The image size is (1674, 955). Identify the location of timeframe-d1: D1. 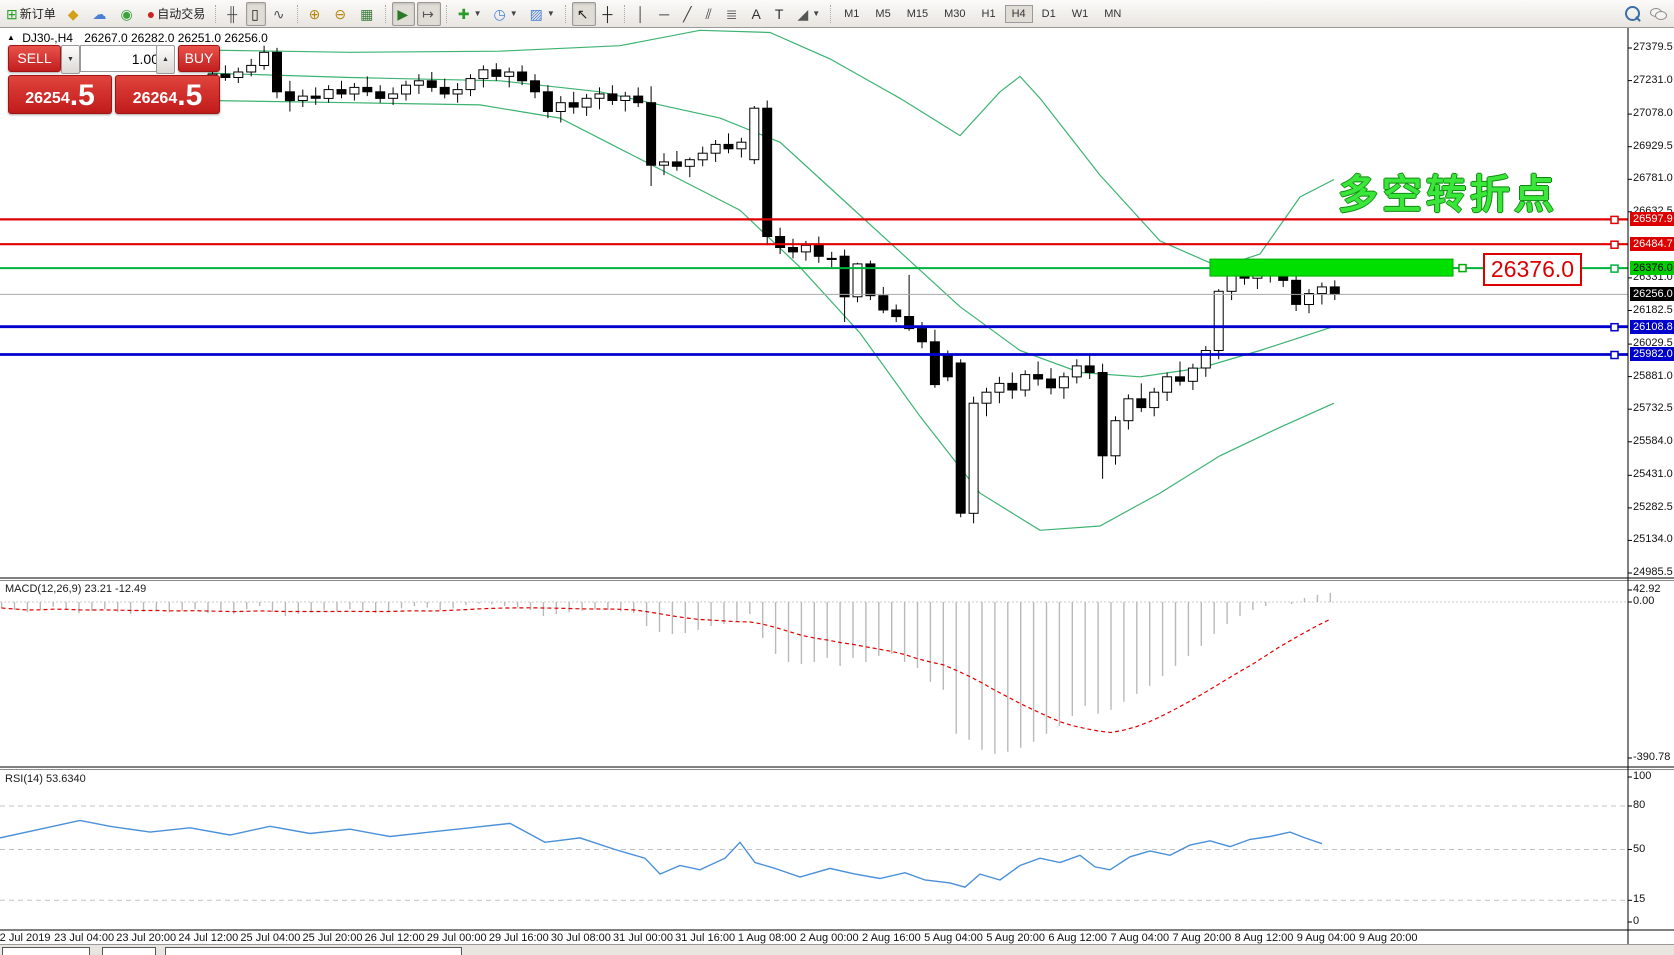
(1048, 13).